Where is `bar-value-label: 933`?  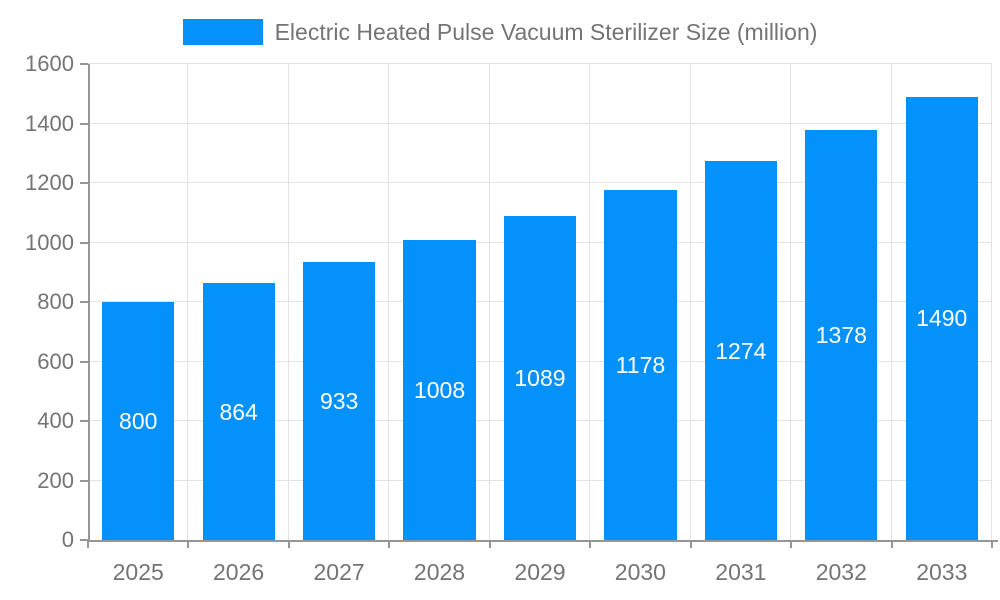
bar-value-label: 933 is located at coordinates (339, 401).